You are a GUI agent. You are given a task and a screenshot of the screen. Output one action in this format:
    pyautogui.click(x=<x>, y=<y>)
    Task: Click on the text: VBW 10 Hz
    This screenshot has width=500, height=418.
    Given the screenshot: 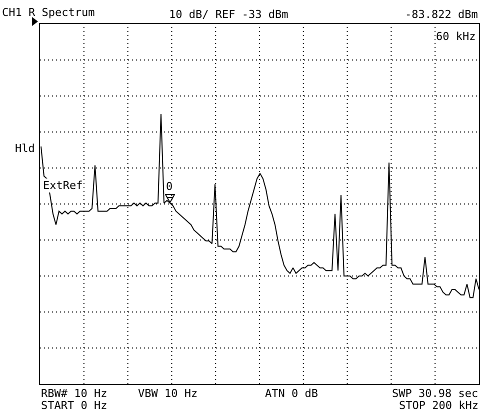 What is the action you would take?
    pyautogui.click(x=168, y=393)
    